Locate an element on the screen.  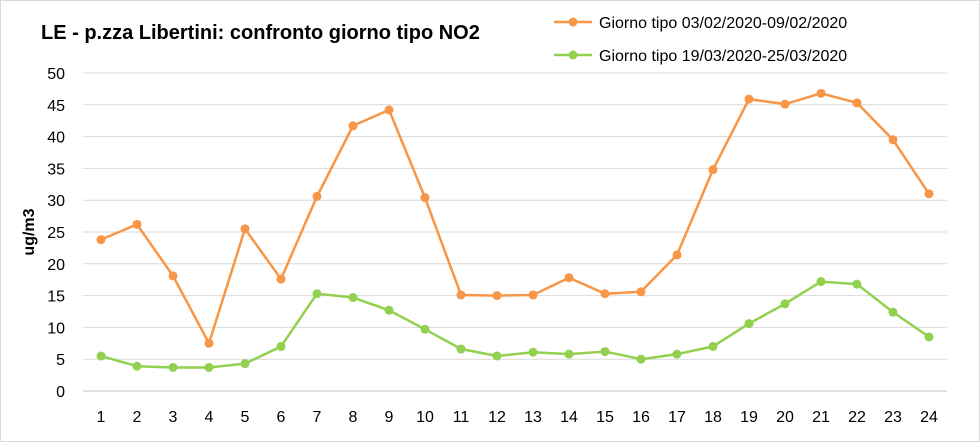
x-tick-label: 9 is located at coordinates (389, 417).